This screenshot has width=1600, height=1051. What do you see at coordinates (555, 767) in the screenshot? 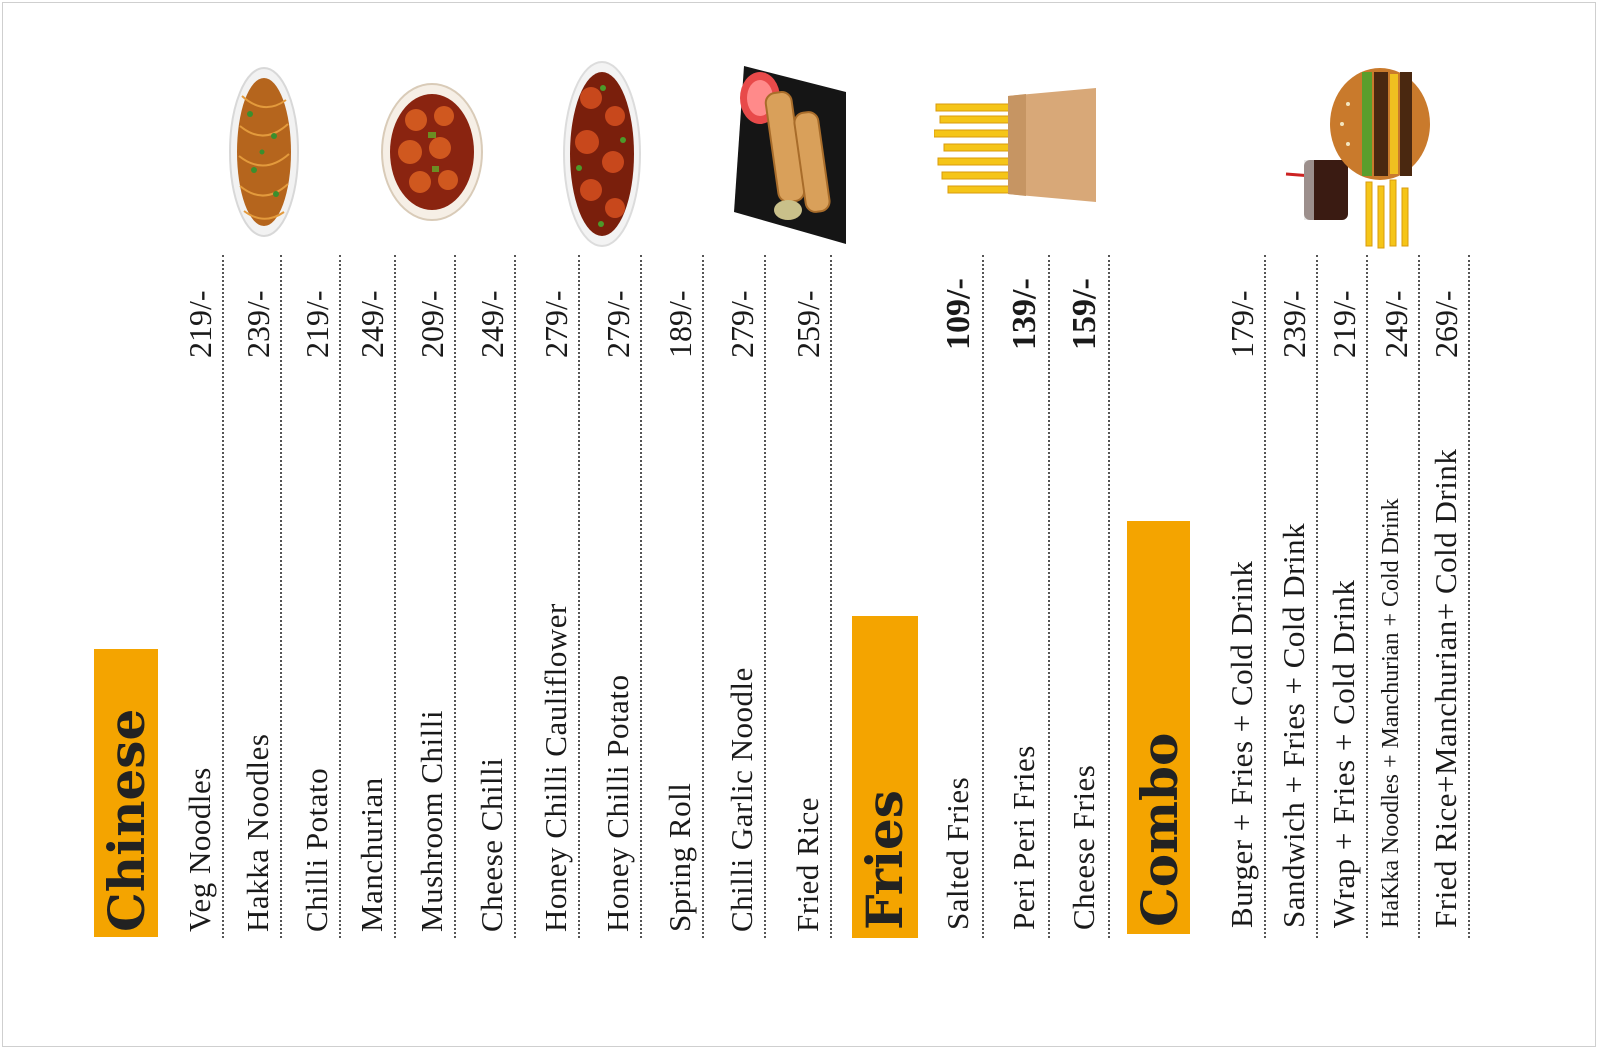
I see `chinese-item-name: Honey Chilli Cauliflower` at bounding box center [555, 767].